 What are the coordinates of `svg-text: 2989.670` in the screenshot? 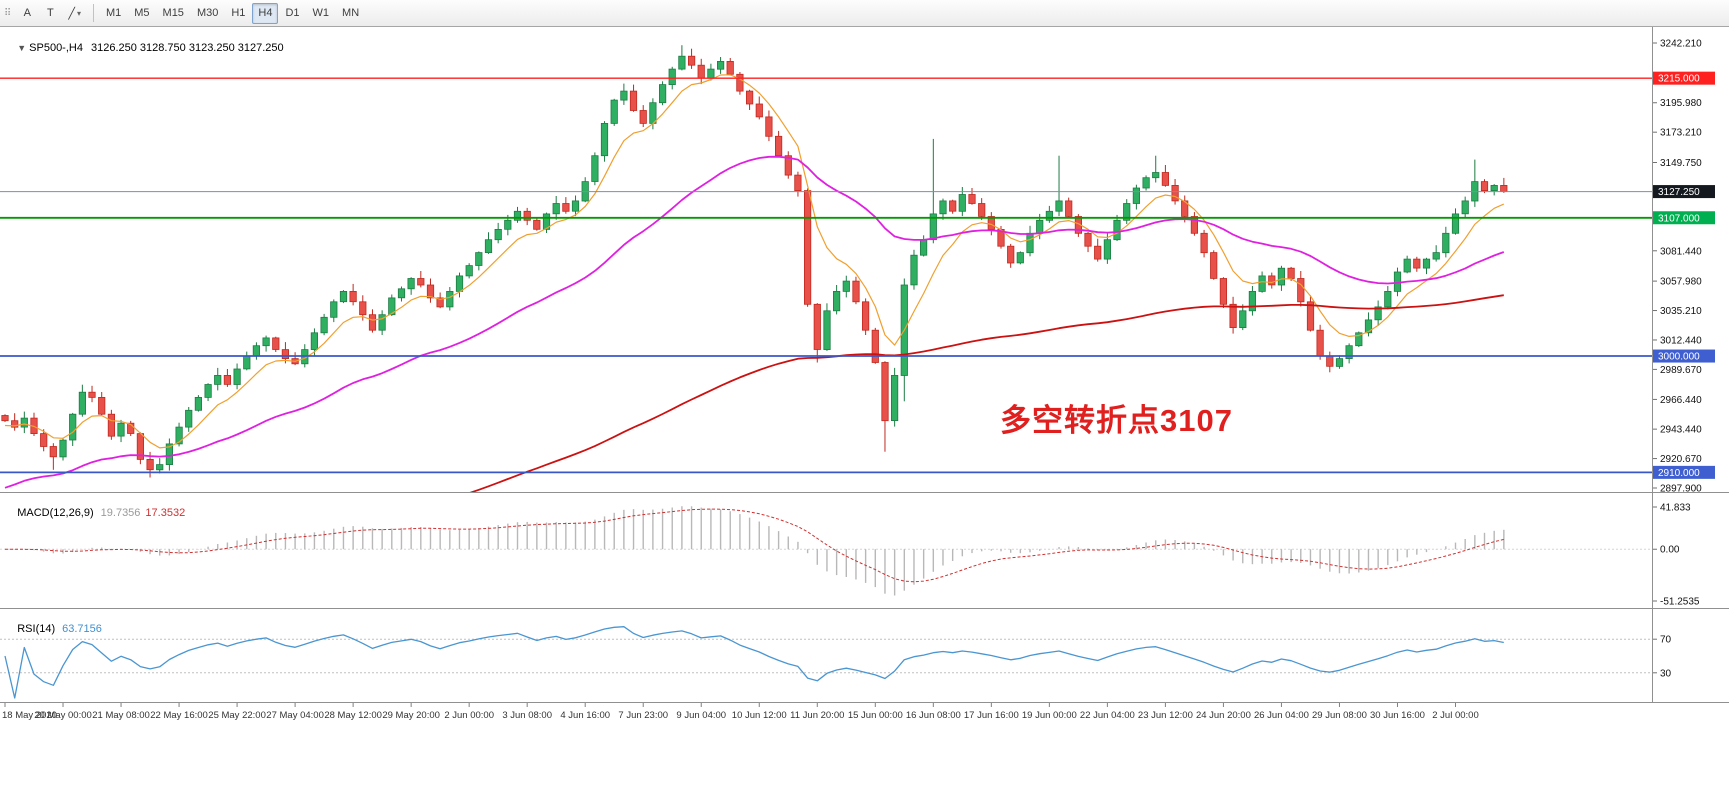 It's located at (1681, 370).